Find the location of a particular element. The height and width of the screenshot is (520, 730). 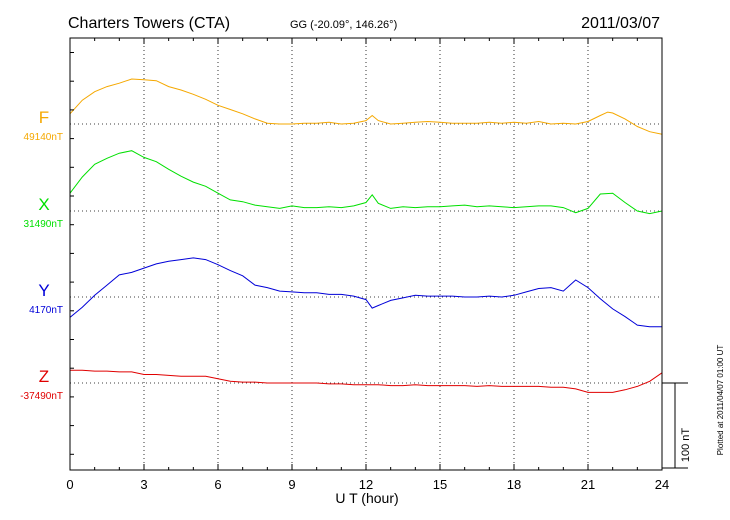

chart-title: Charters Towers (CTA) is located at coordinates (149, 23).